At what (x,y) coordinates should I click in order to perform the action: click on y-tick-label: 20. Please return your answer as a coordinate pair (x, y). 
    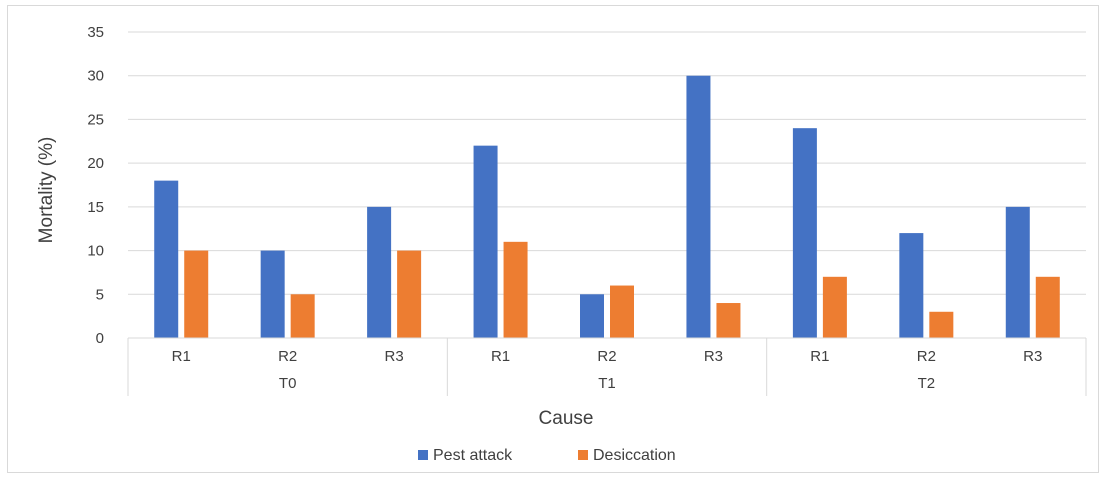
    Looking at the image, I should click on (95, 163).